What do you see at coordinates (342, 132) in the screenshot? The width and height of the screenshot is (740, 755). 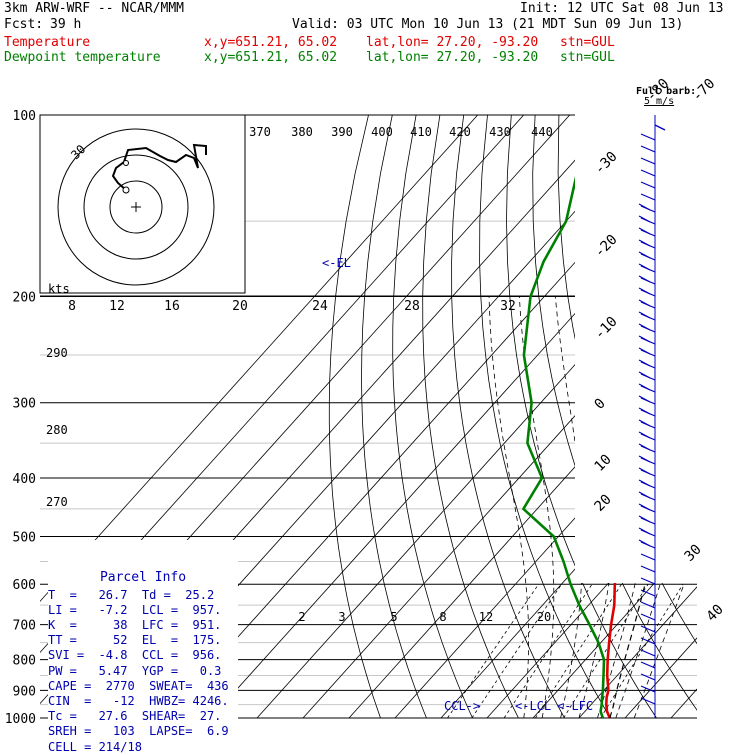 I see `theta-label: 390` at bounding box center [342, 132].